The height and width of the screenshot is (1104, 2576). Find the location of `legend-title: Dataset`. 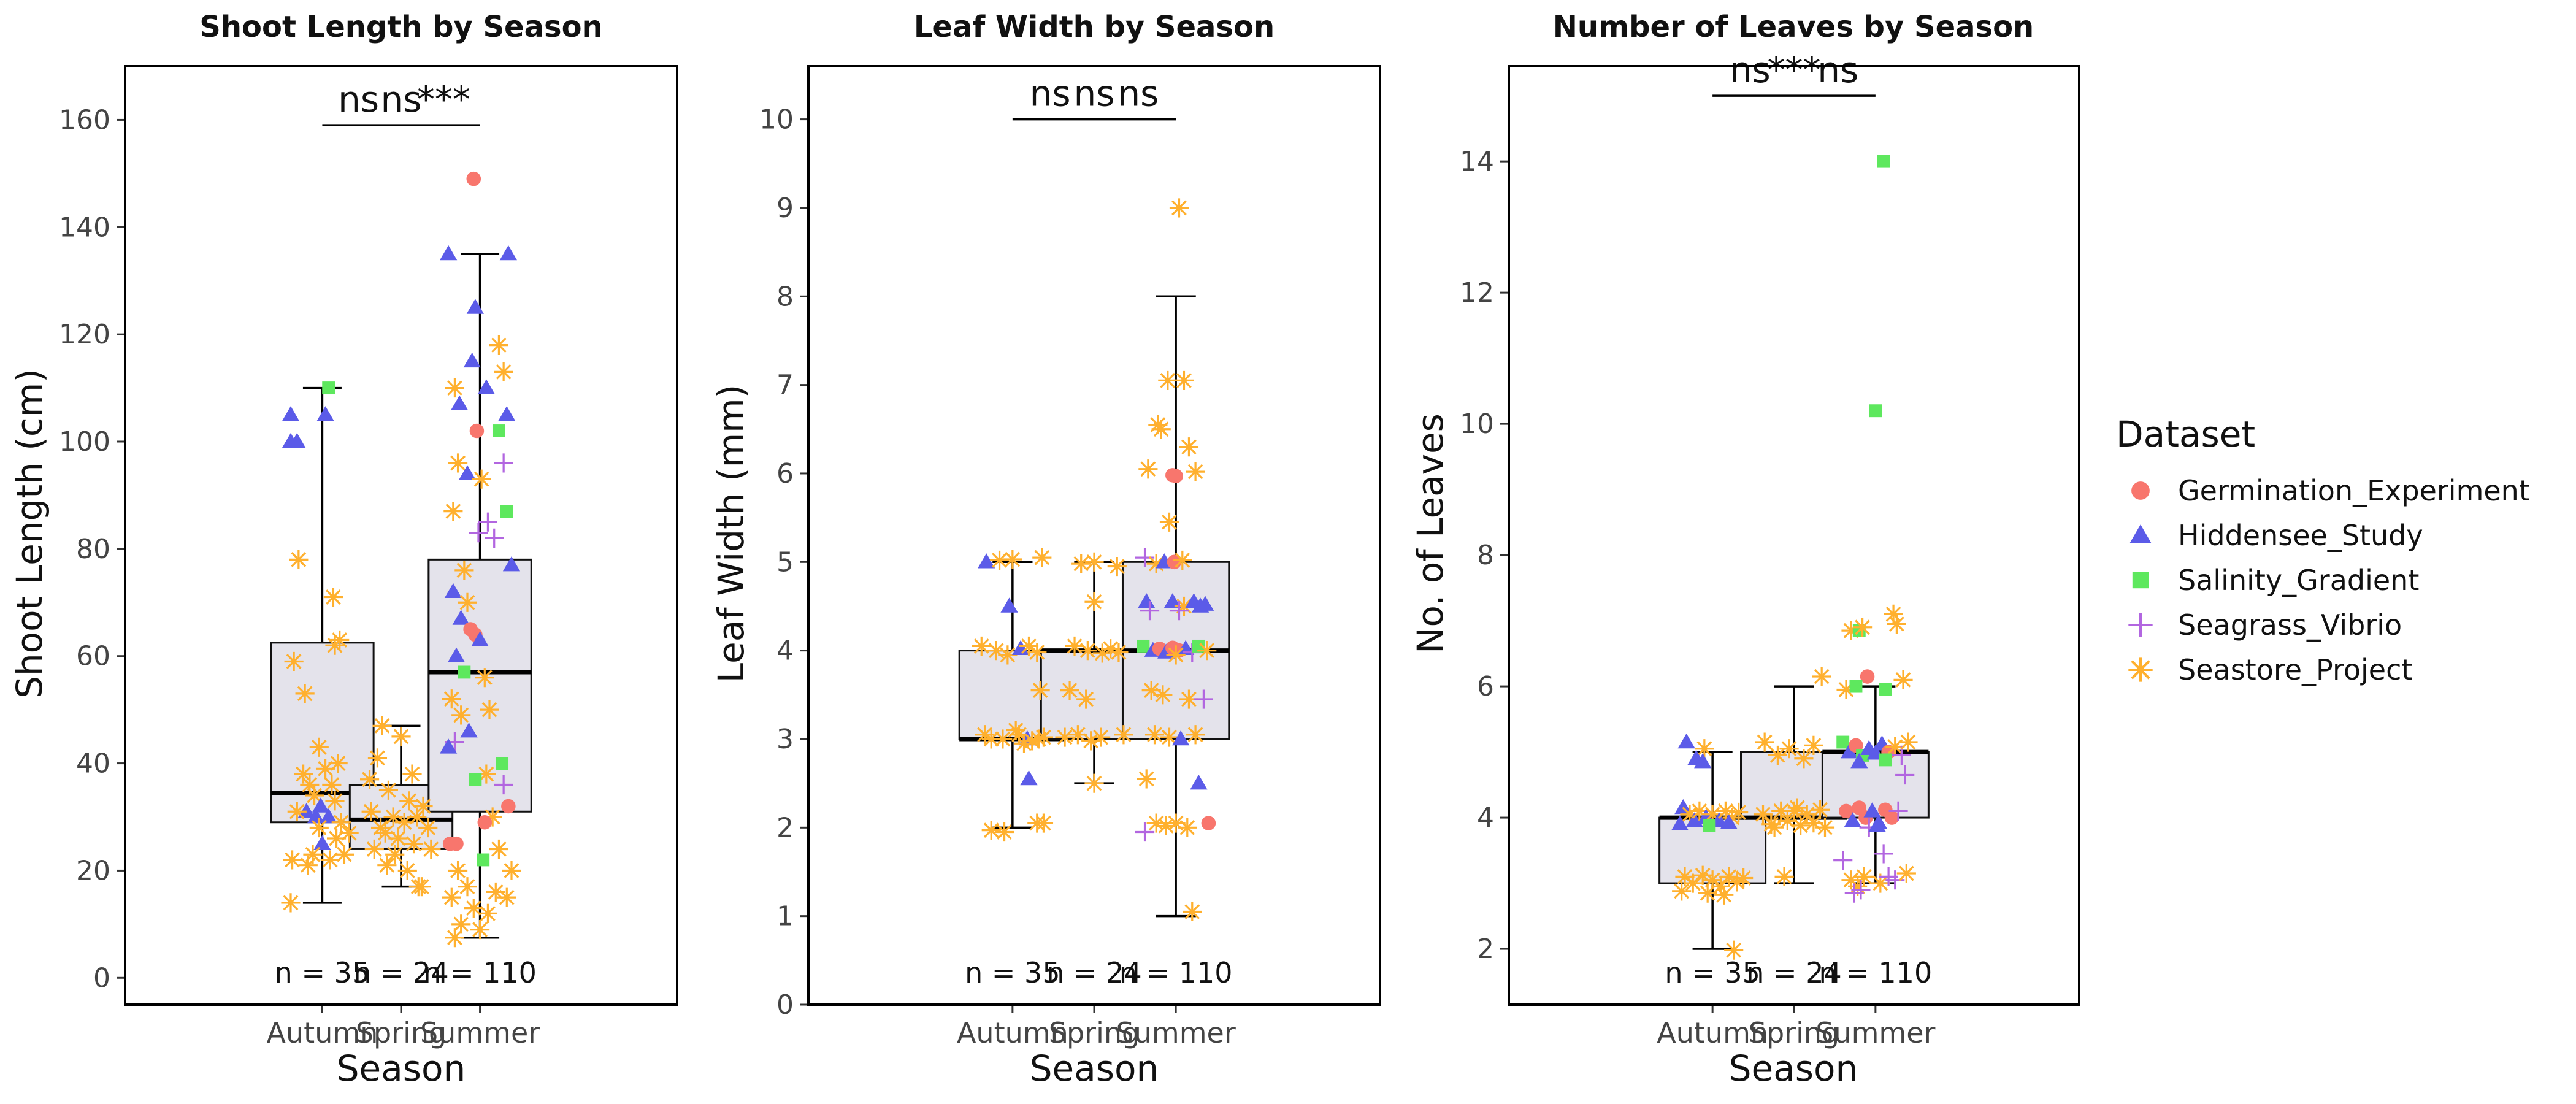

legend-title: Dataset is located at coordinates (2185, 434).